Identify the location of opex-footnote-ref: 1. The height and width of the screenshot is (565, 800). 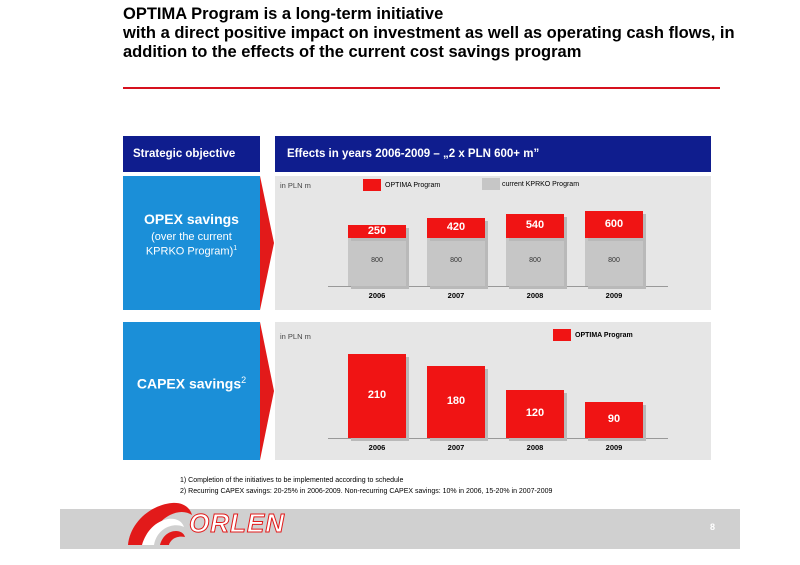
(235, 248).